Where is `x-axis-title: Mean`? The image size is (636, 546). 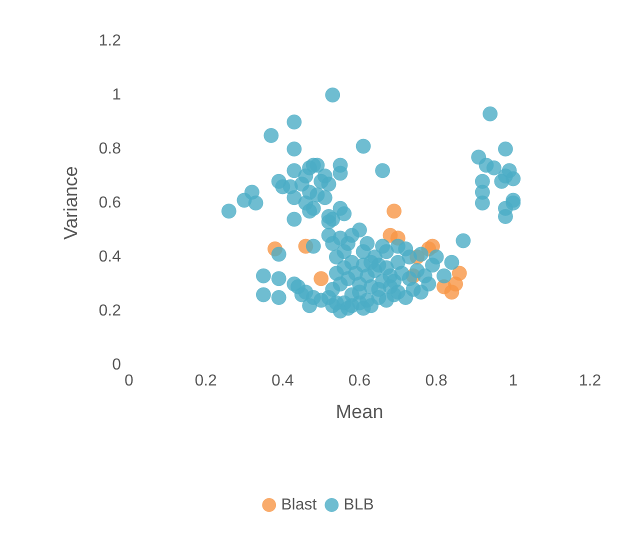
x-axis-title: Mean is located at coordinates (360, 412).